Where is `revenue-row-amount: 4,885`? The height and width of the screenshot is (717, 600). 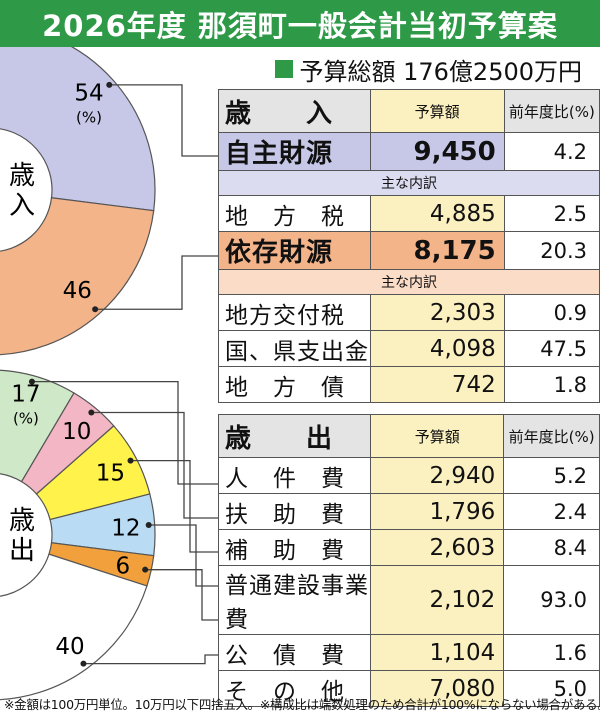 revenue-row-amount: 4,885 is located at coordinates (437, 213).